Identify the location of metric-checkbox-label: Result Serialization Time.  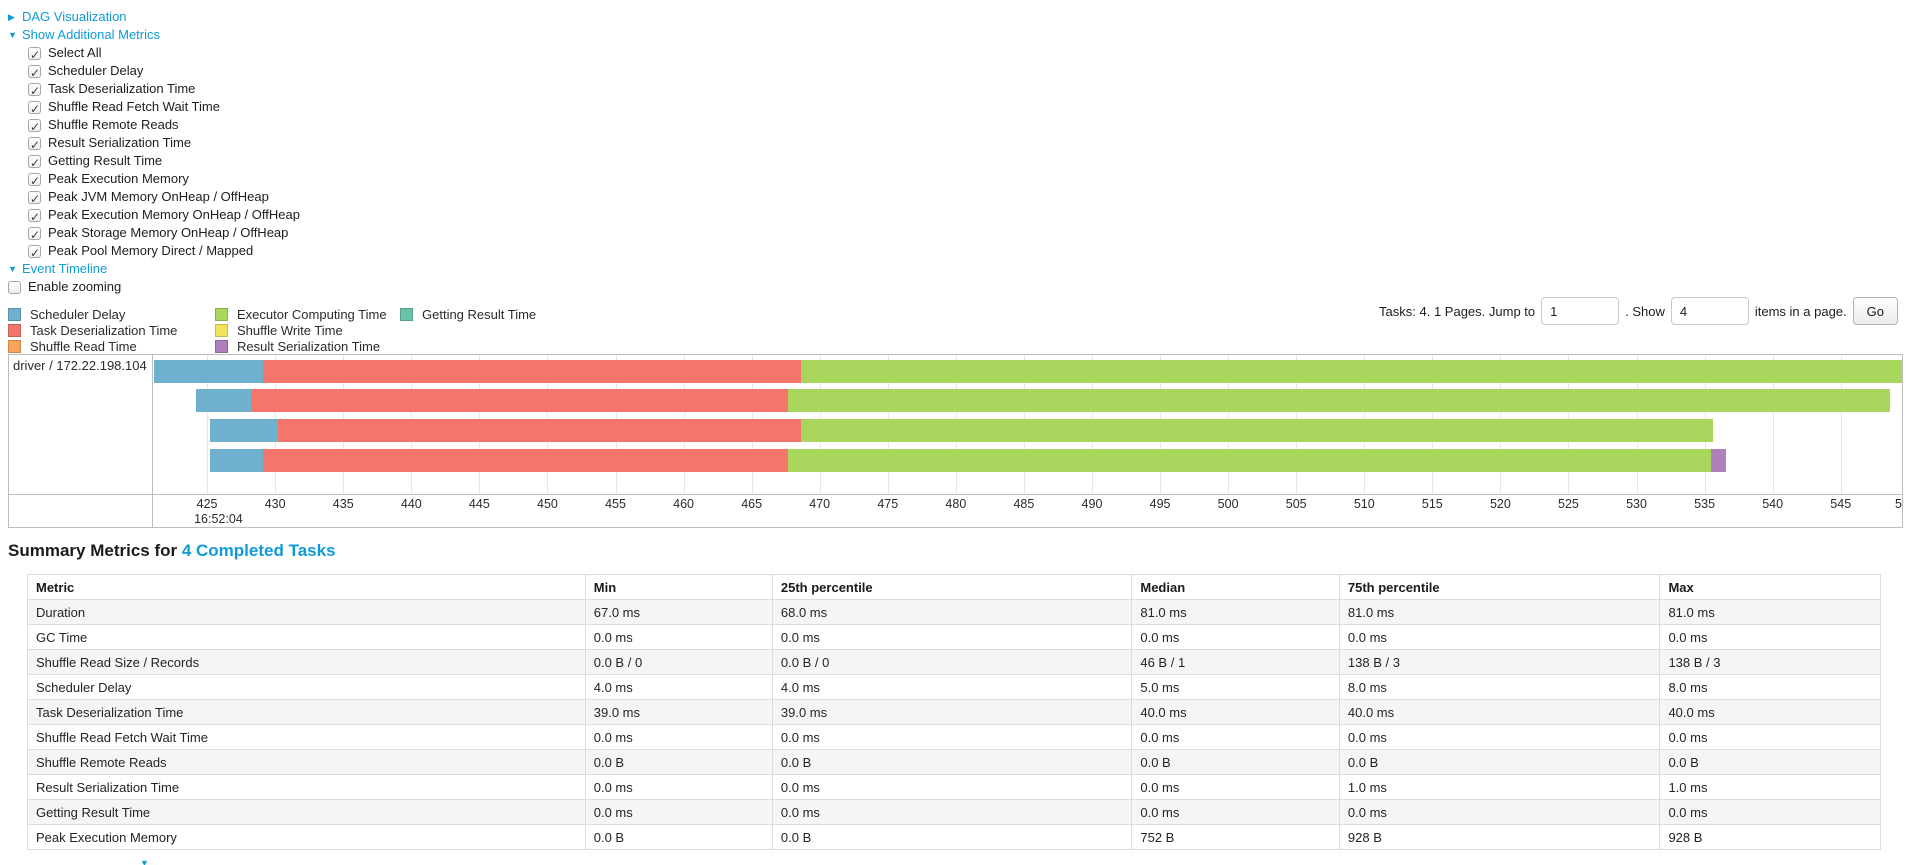
(120, 142).